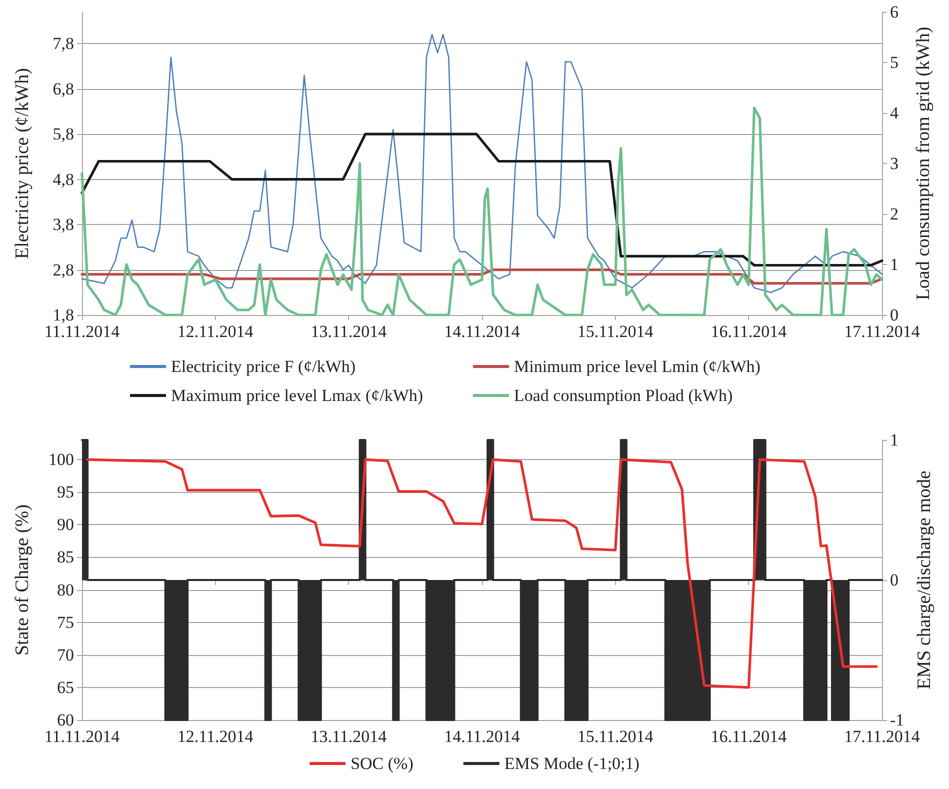 The height and width of the screenshot is (789, 949). Describe the element at coordinates (894, 113) in the screenshot. I see `y2-tick-label: 4` at that location.